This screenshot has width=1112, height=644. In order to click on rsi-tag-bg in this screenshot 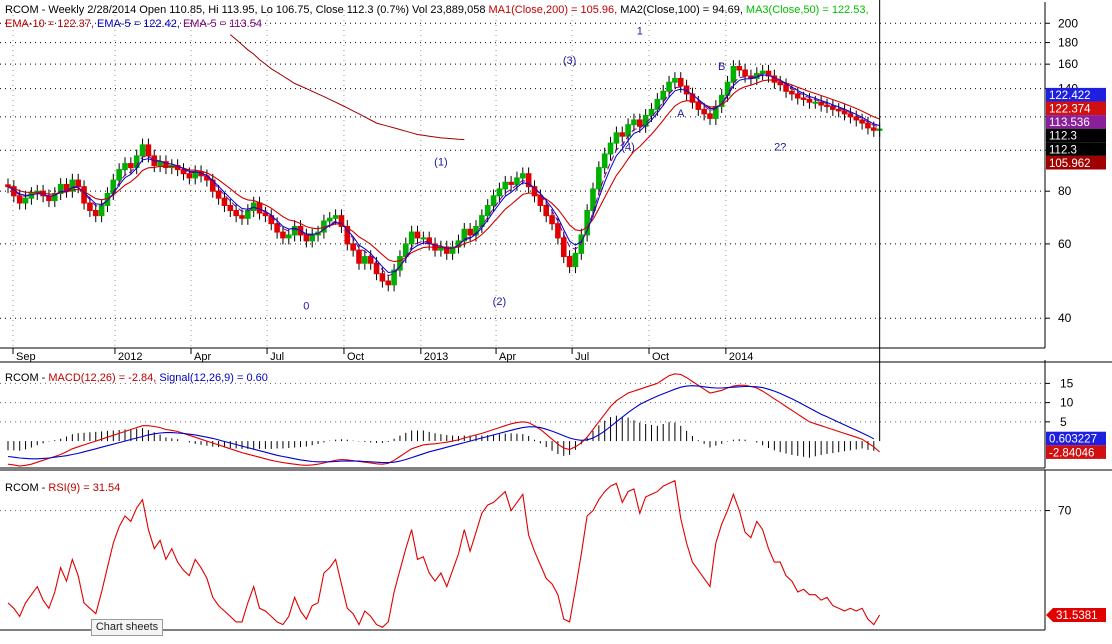, I will do `click(1076, 614)`.